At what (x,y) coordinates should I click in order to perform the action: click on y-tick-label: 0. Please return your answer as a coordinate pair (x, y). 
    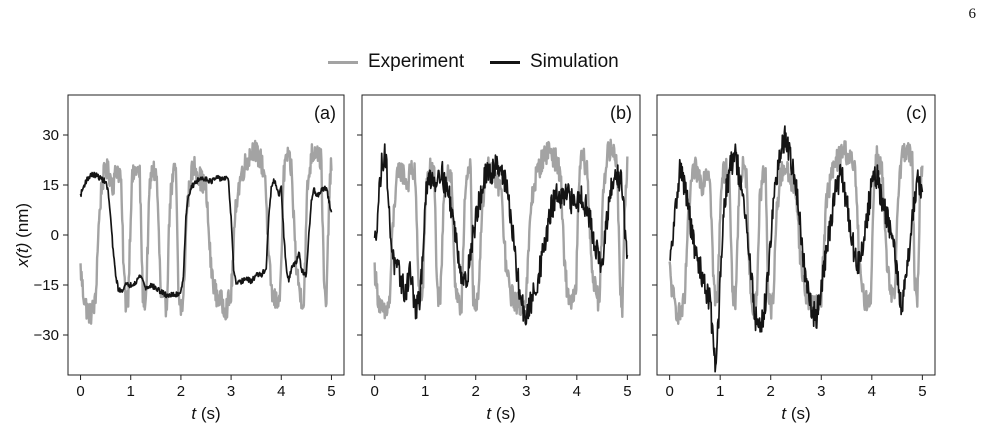
    Looking at the image, I should click on (55, 235).